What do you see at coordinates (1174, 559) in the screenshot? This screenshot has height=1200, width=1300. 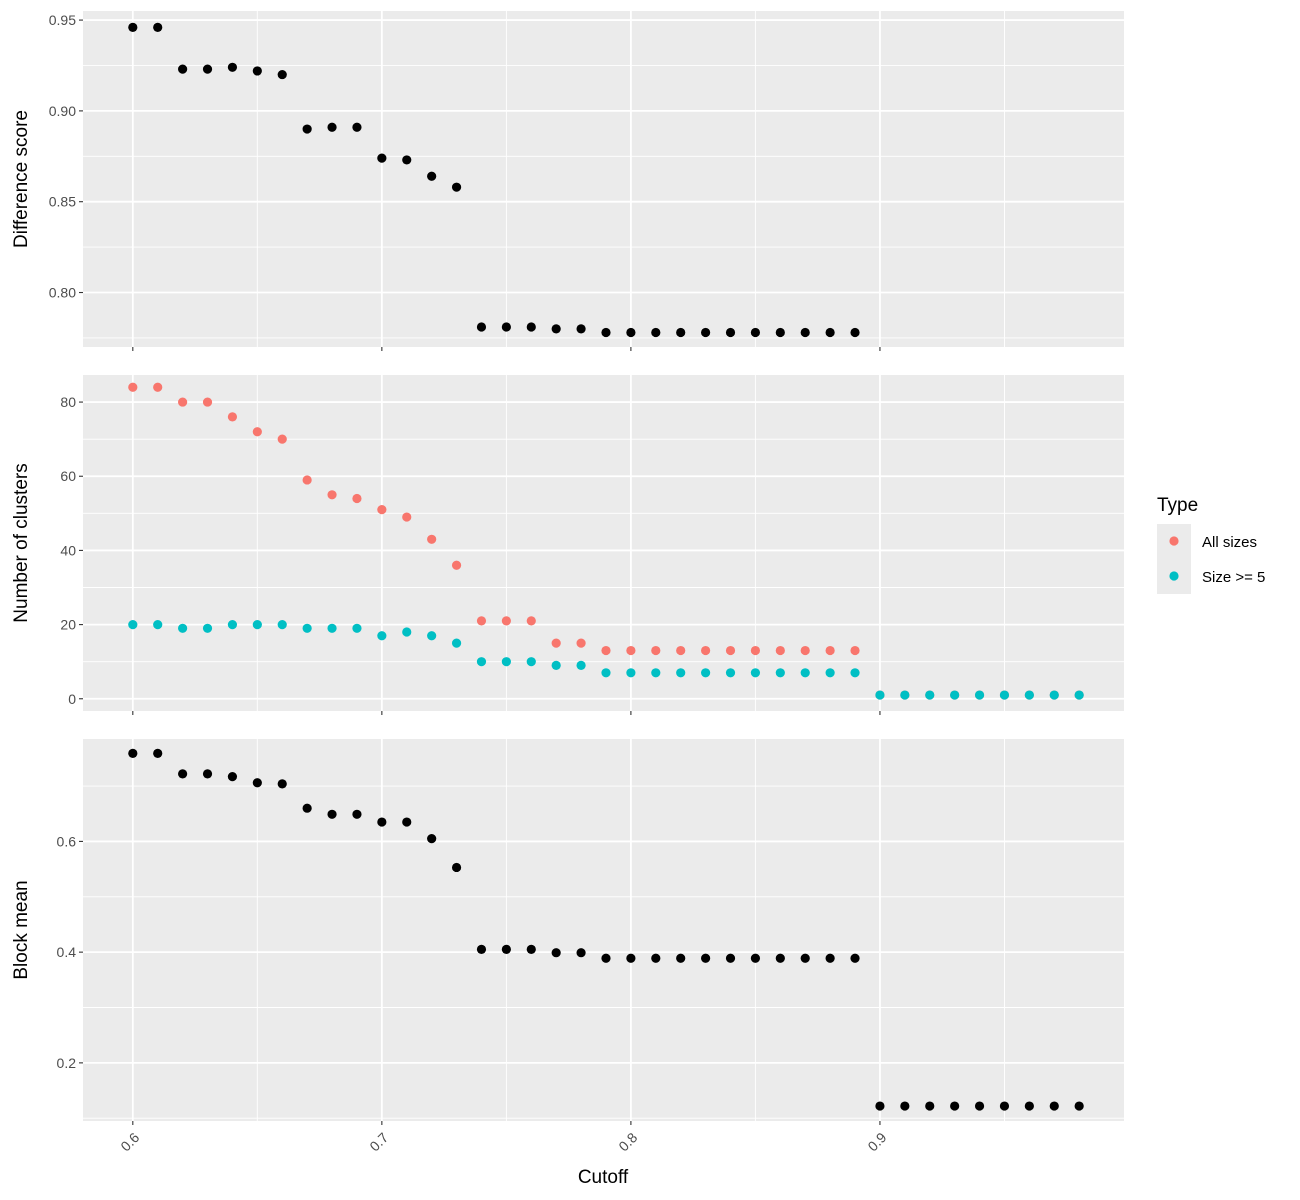 I see `legend-key-background` at bounding box center [1174, 559].